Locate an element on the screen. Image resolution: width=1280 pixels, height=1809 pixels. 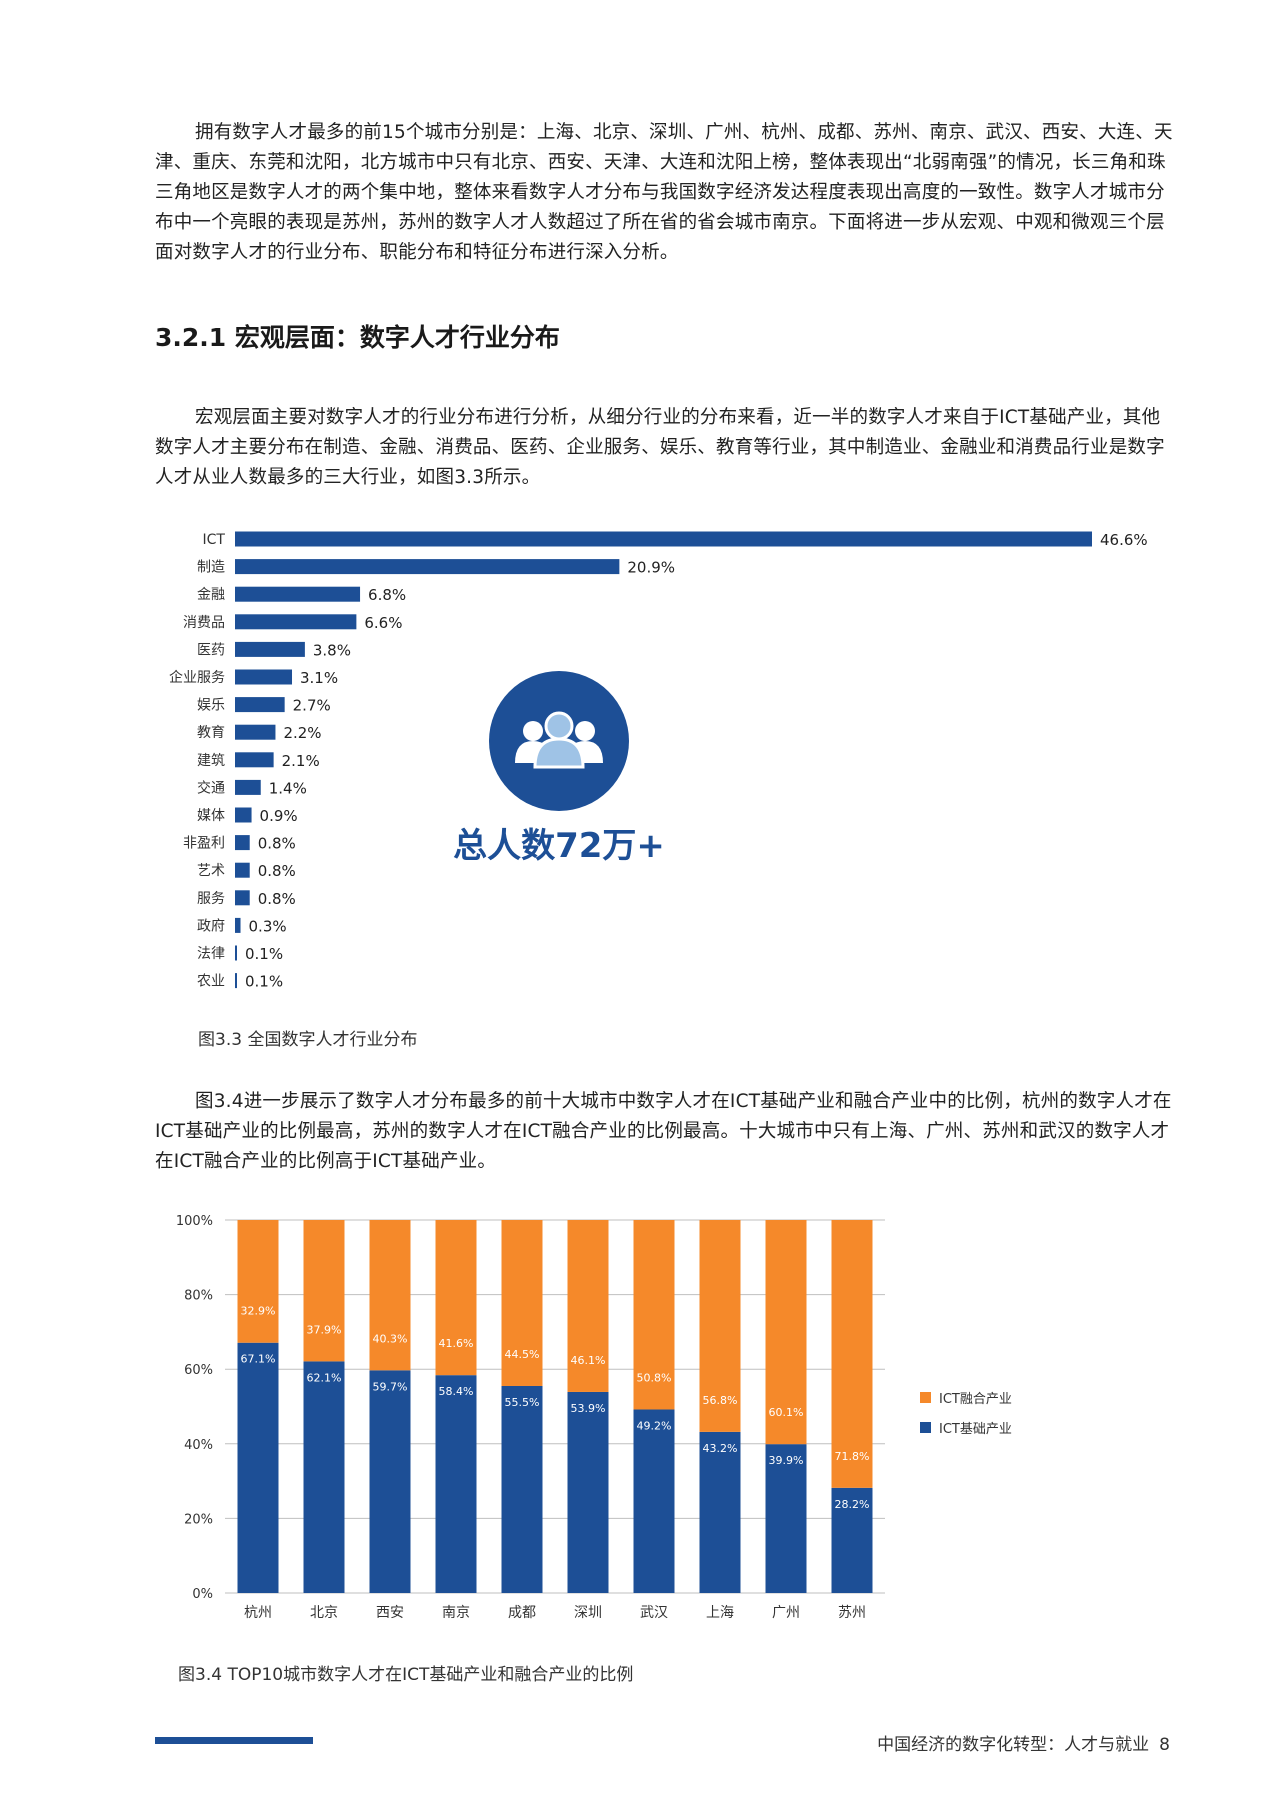
x-category-label: 成都 is located at coordinates (522, 1613).